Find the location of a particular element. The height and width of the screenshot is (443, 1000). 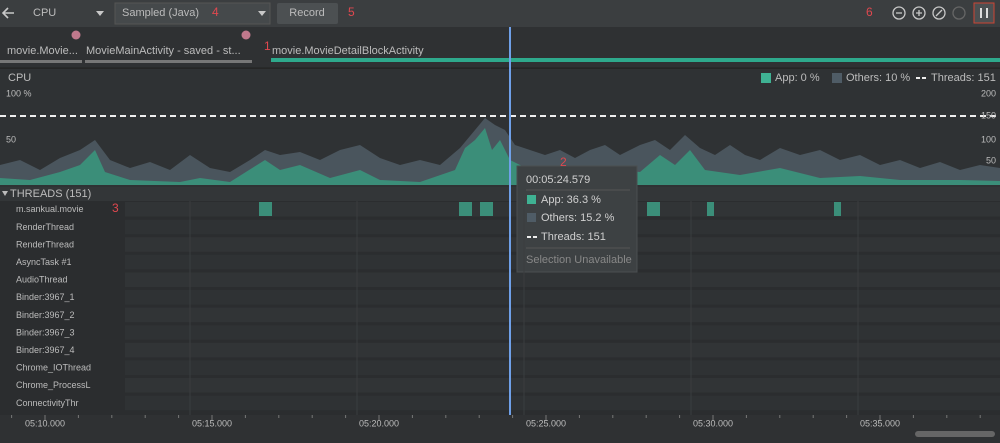

time-label: 05:20.000 is located at coordinates (379, 423).